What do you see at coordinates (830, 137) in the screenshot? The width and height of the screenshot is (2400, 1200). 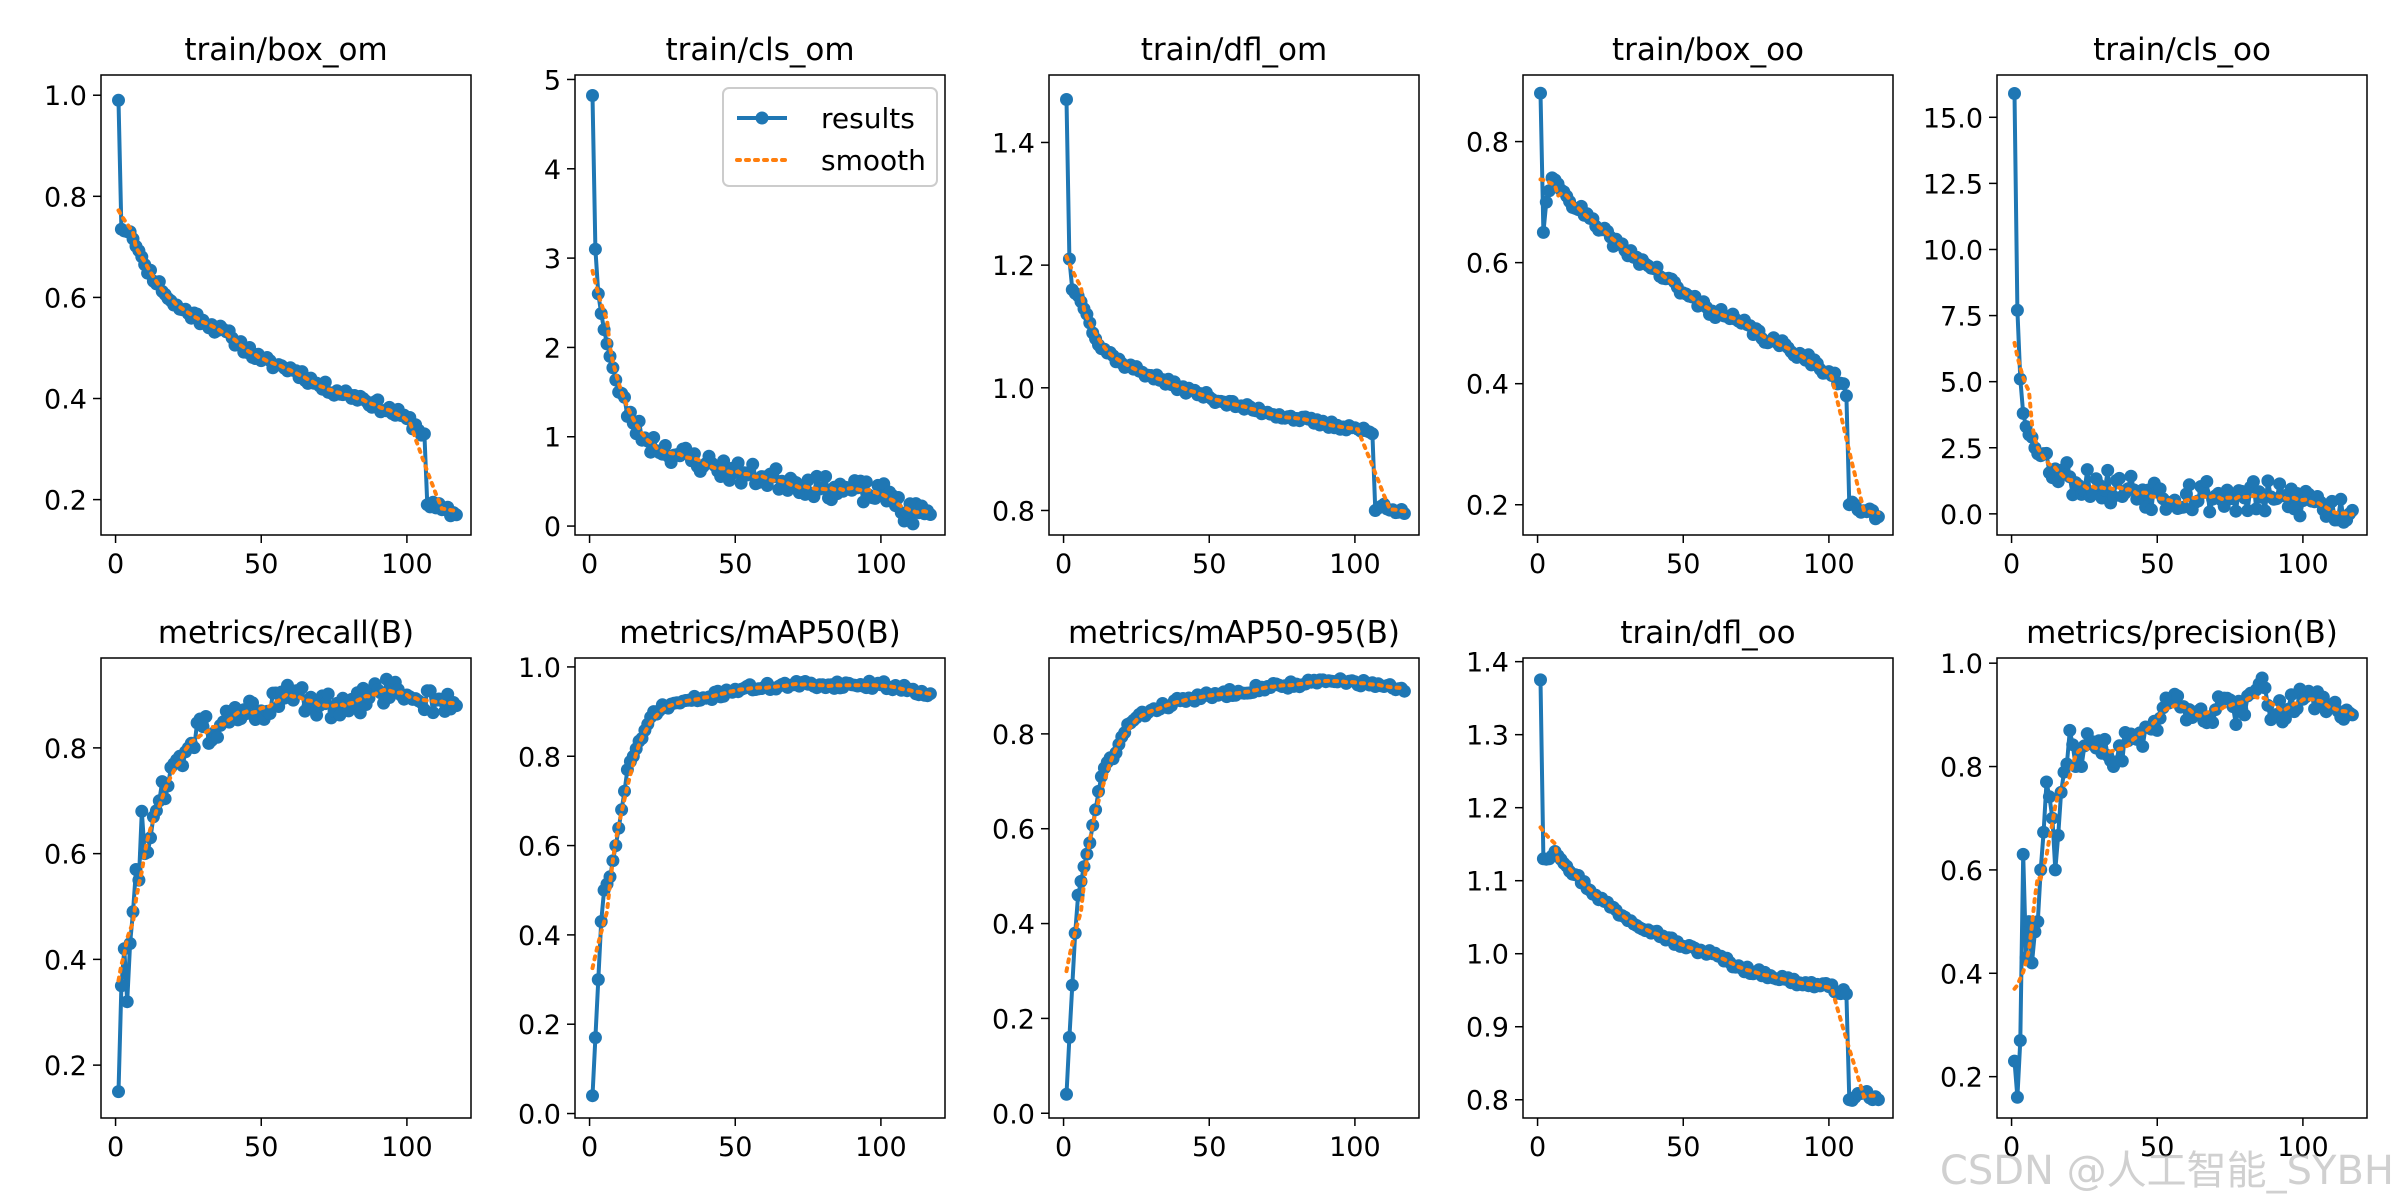 I see `legend: results smooth` at bounding box center [830, 137].